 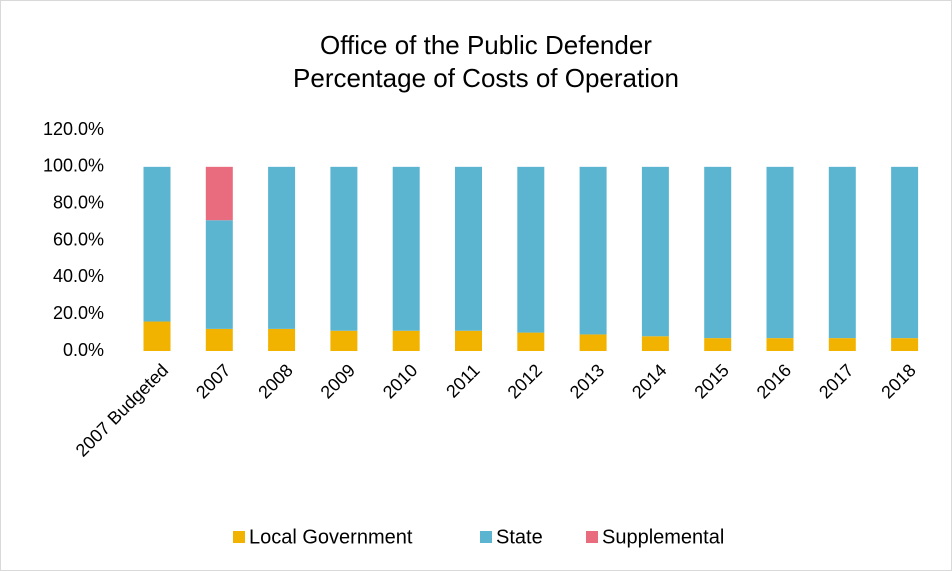 What do you see at coordinates (663, 537) in the screenshot?
I see `legend-label: Supplemental` at bounding box center [663, 537].